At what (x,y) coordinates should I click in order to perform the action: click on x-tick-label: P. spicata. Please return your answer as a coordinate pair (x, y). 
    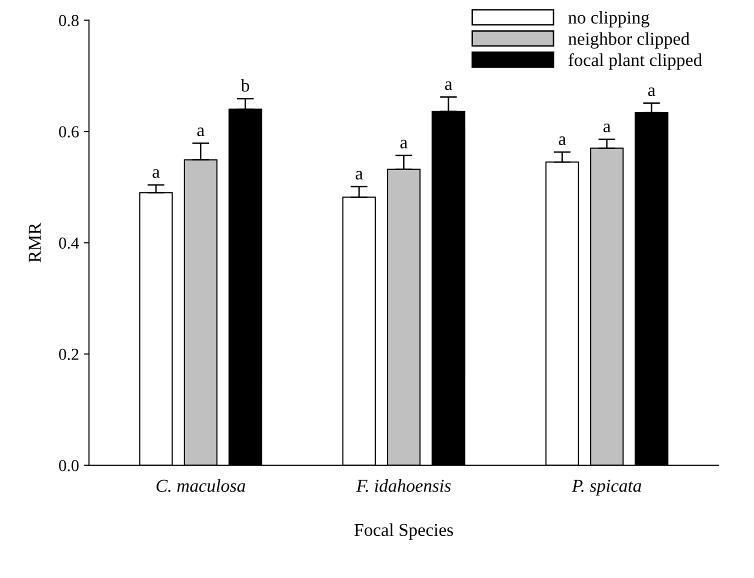
    Looking at the image, I should click on (607, 488).